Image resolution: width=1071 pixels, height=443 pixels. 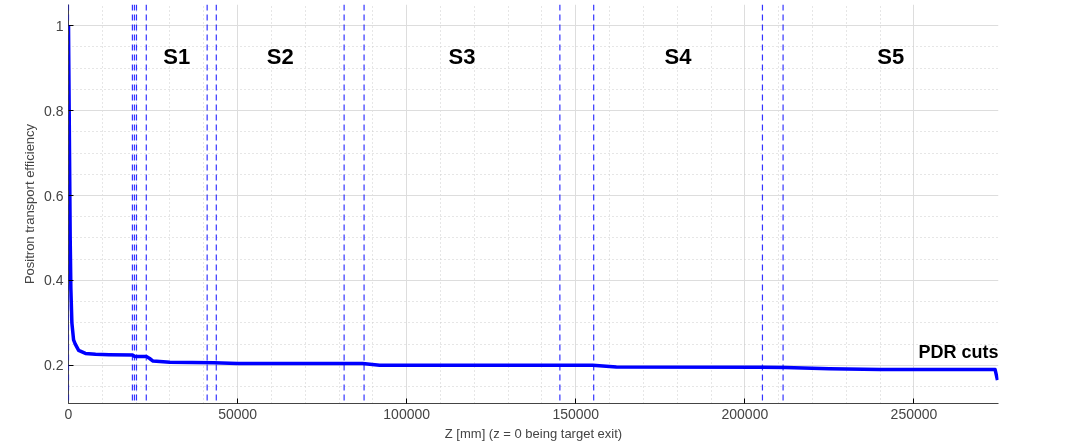 What do you see at coordinates (678, 56) in the screenshot?
I see `annotation: S4` at bounding box center [678, 56].